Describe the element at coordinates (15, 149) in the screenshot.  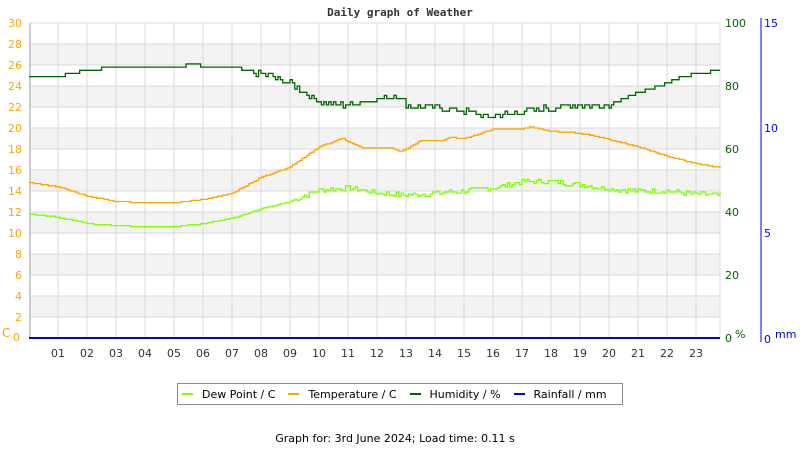
I see `y-tick-label-left: 18` at that location.